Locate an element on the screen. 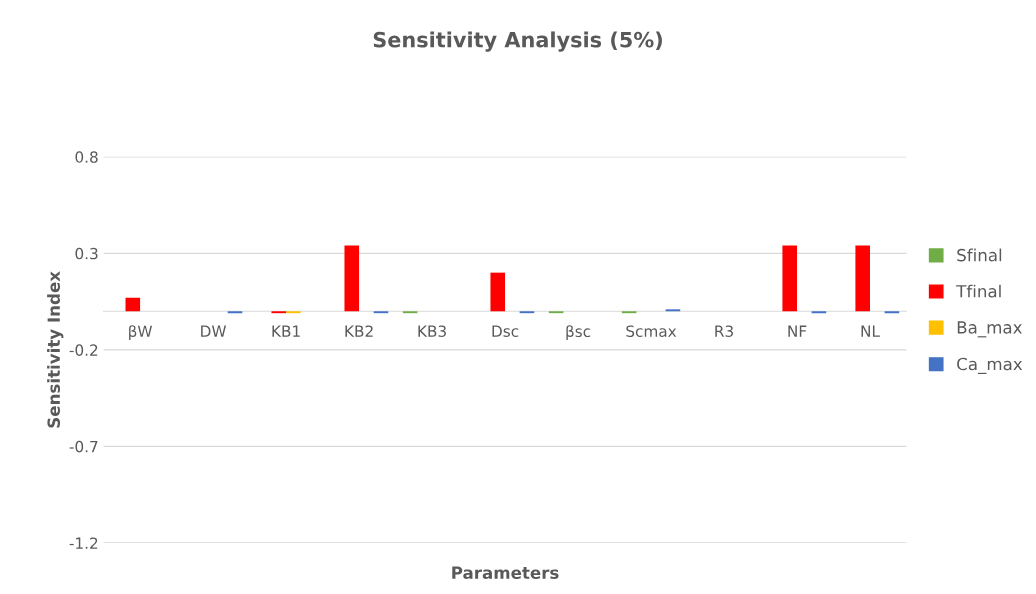  y-tick-label: -0.7 is located at coordinates (83, 446).